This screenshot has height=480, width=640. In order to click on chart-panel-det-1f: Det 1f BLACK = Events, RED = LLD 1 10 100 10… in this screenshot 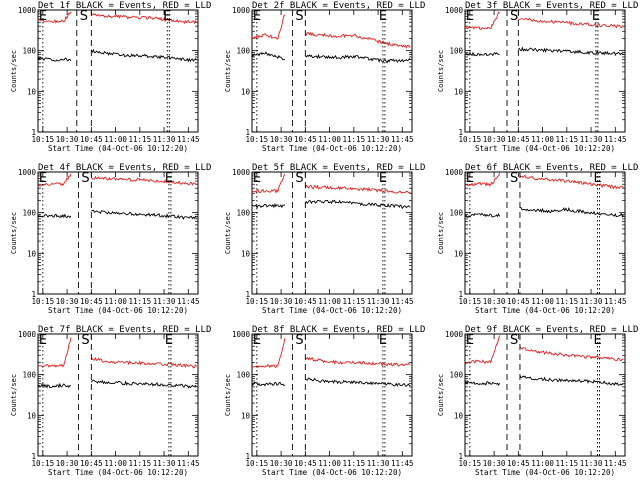, I will do `click(110, 77)`.